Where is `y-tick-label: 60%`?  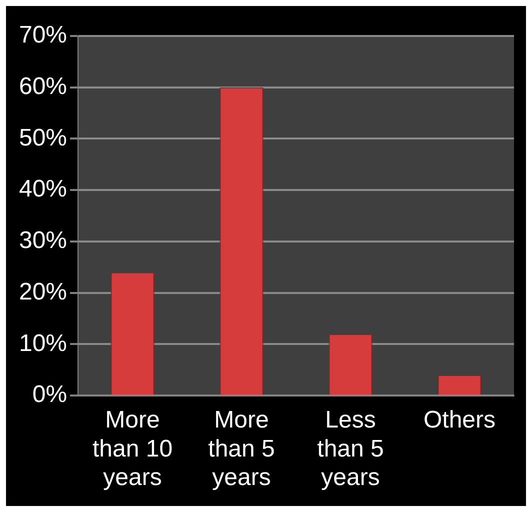
y-tick-label: 60% is located at coordinates (43, 86).